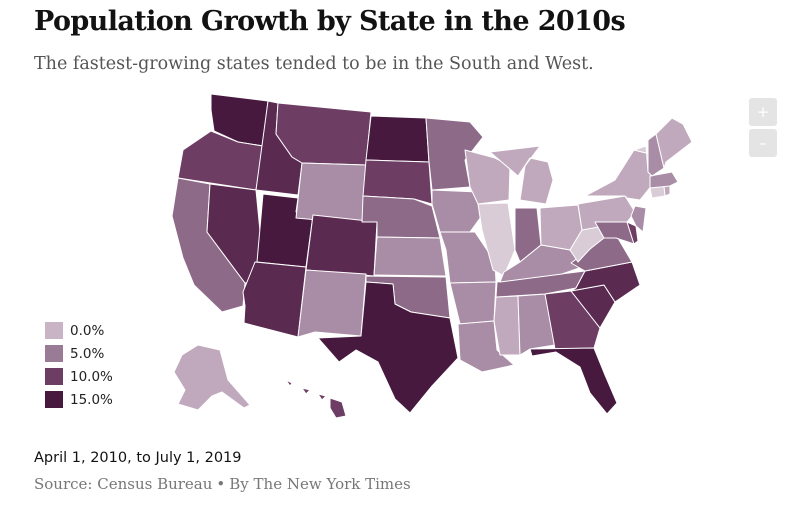 Image resolution: width=810 pixels, height=521 pixels. I want to click on state-north-dakota, so click(397, 139).